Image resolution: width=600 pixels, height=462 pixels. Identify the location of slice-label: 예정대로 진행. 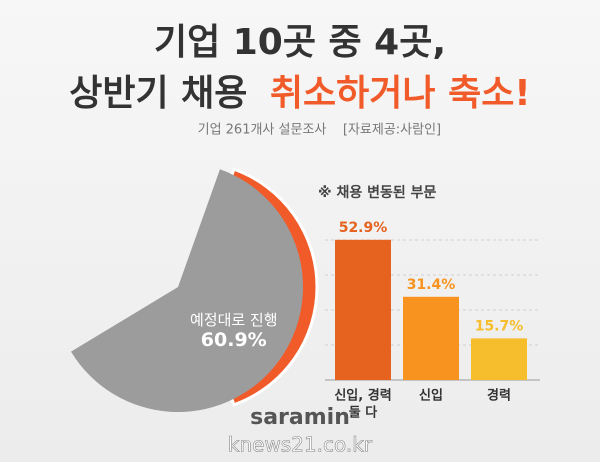
(234, 320).